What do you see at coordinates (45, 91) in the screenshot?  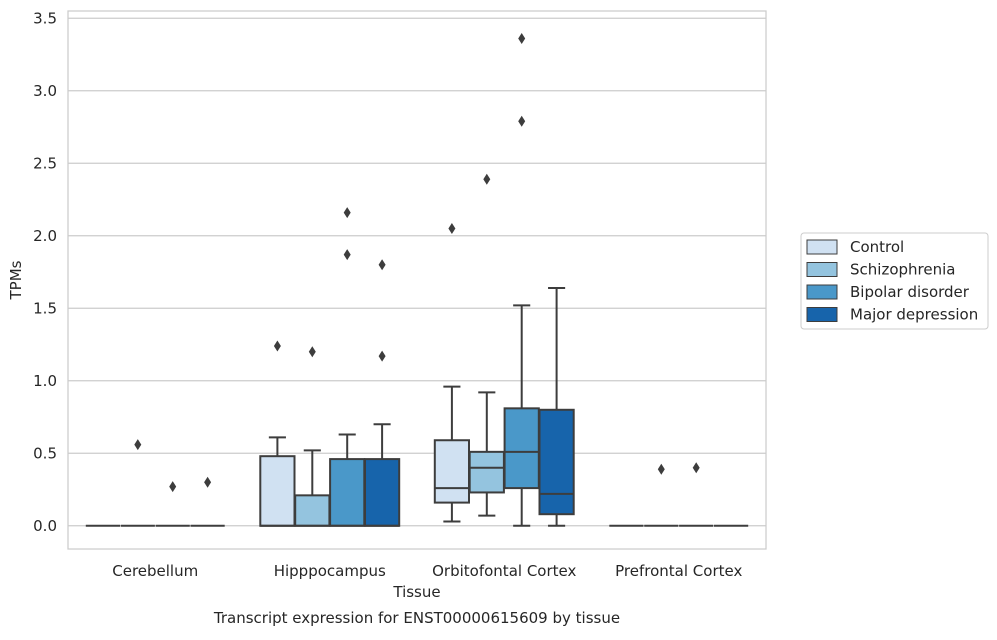 I see `y-tick-label: 3.0` at bounding box center [45, 91].